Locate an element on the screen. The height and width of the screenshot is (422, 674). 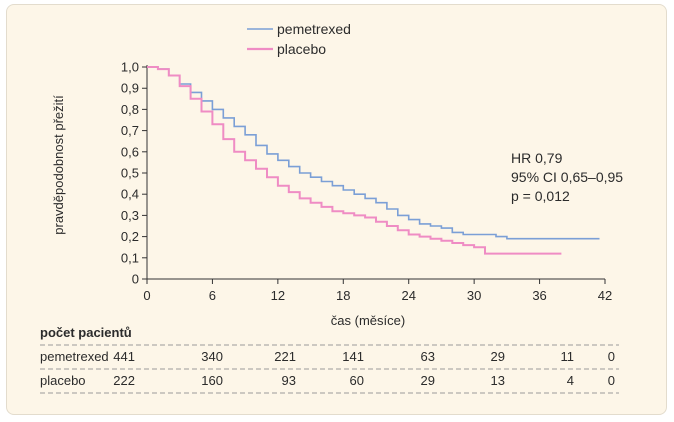
risk-cell: 441 is located at coordinates (124, 356).